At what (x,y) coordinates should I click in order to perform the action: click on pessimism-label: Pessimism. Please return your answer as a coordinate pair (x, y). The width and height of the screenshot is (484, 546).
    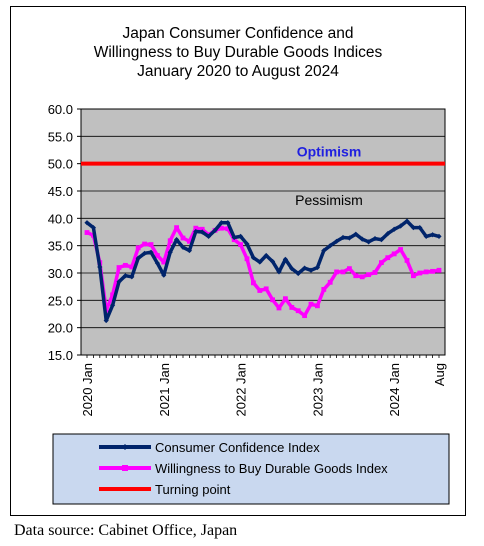
    Looking at the image, I should click on (329, 200).